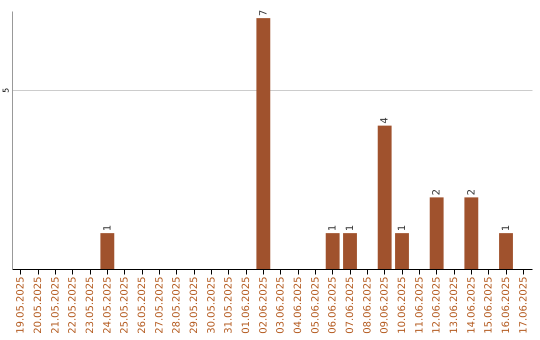  What do you see at coordinates (437, 305) in the screenshot?
I see `x-tick-label: 12.06.2025` at bounding box center [437, 305].